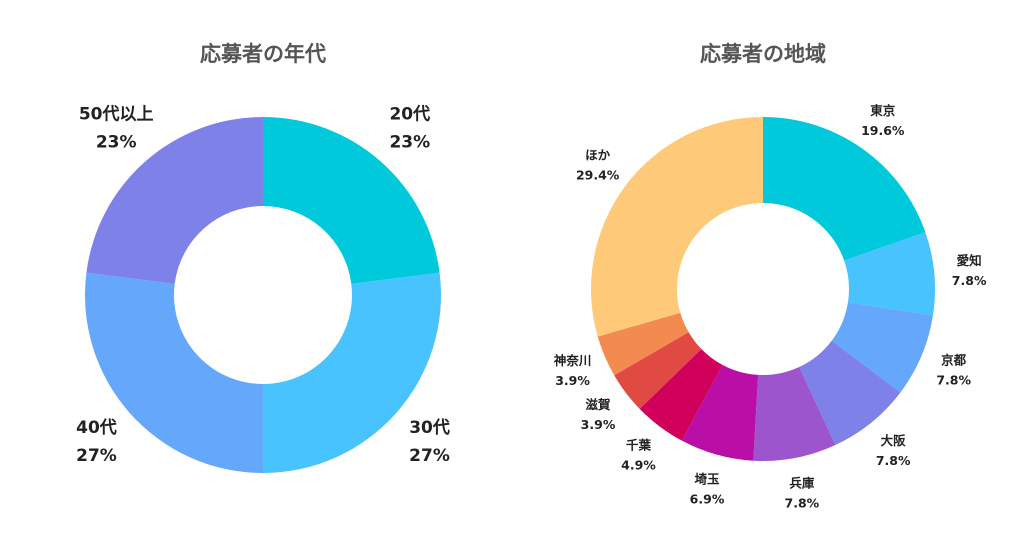  What do you see at coordinates (893, 460) in the screenshot?
I see `region-slice-value-3: 7.8%` at bounding box center [893, 460].